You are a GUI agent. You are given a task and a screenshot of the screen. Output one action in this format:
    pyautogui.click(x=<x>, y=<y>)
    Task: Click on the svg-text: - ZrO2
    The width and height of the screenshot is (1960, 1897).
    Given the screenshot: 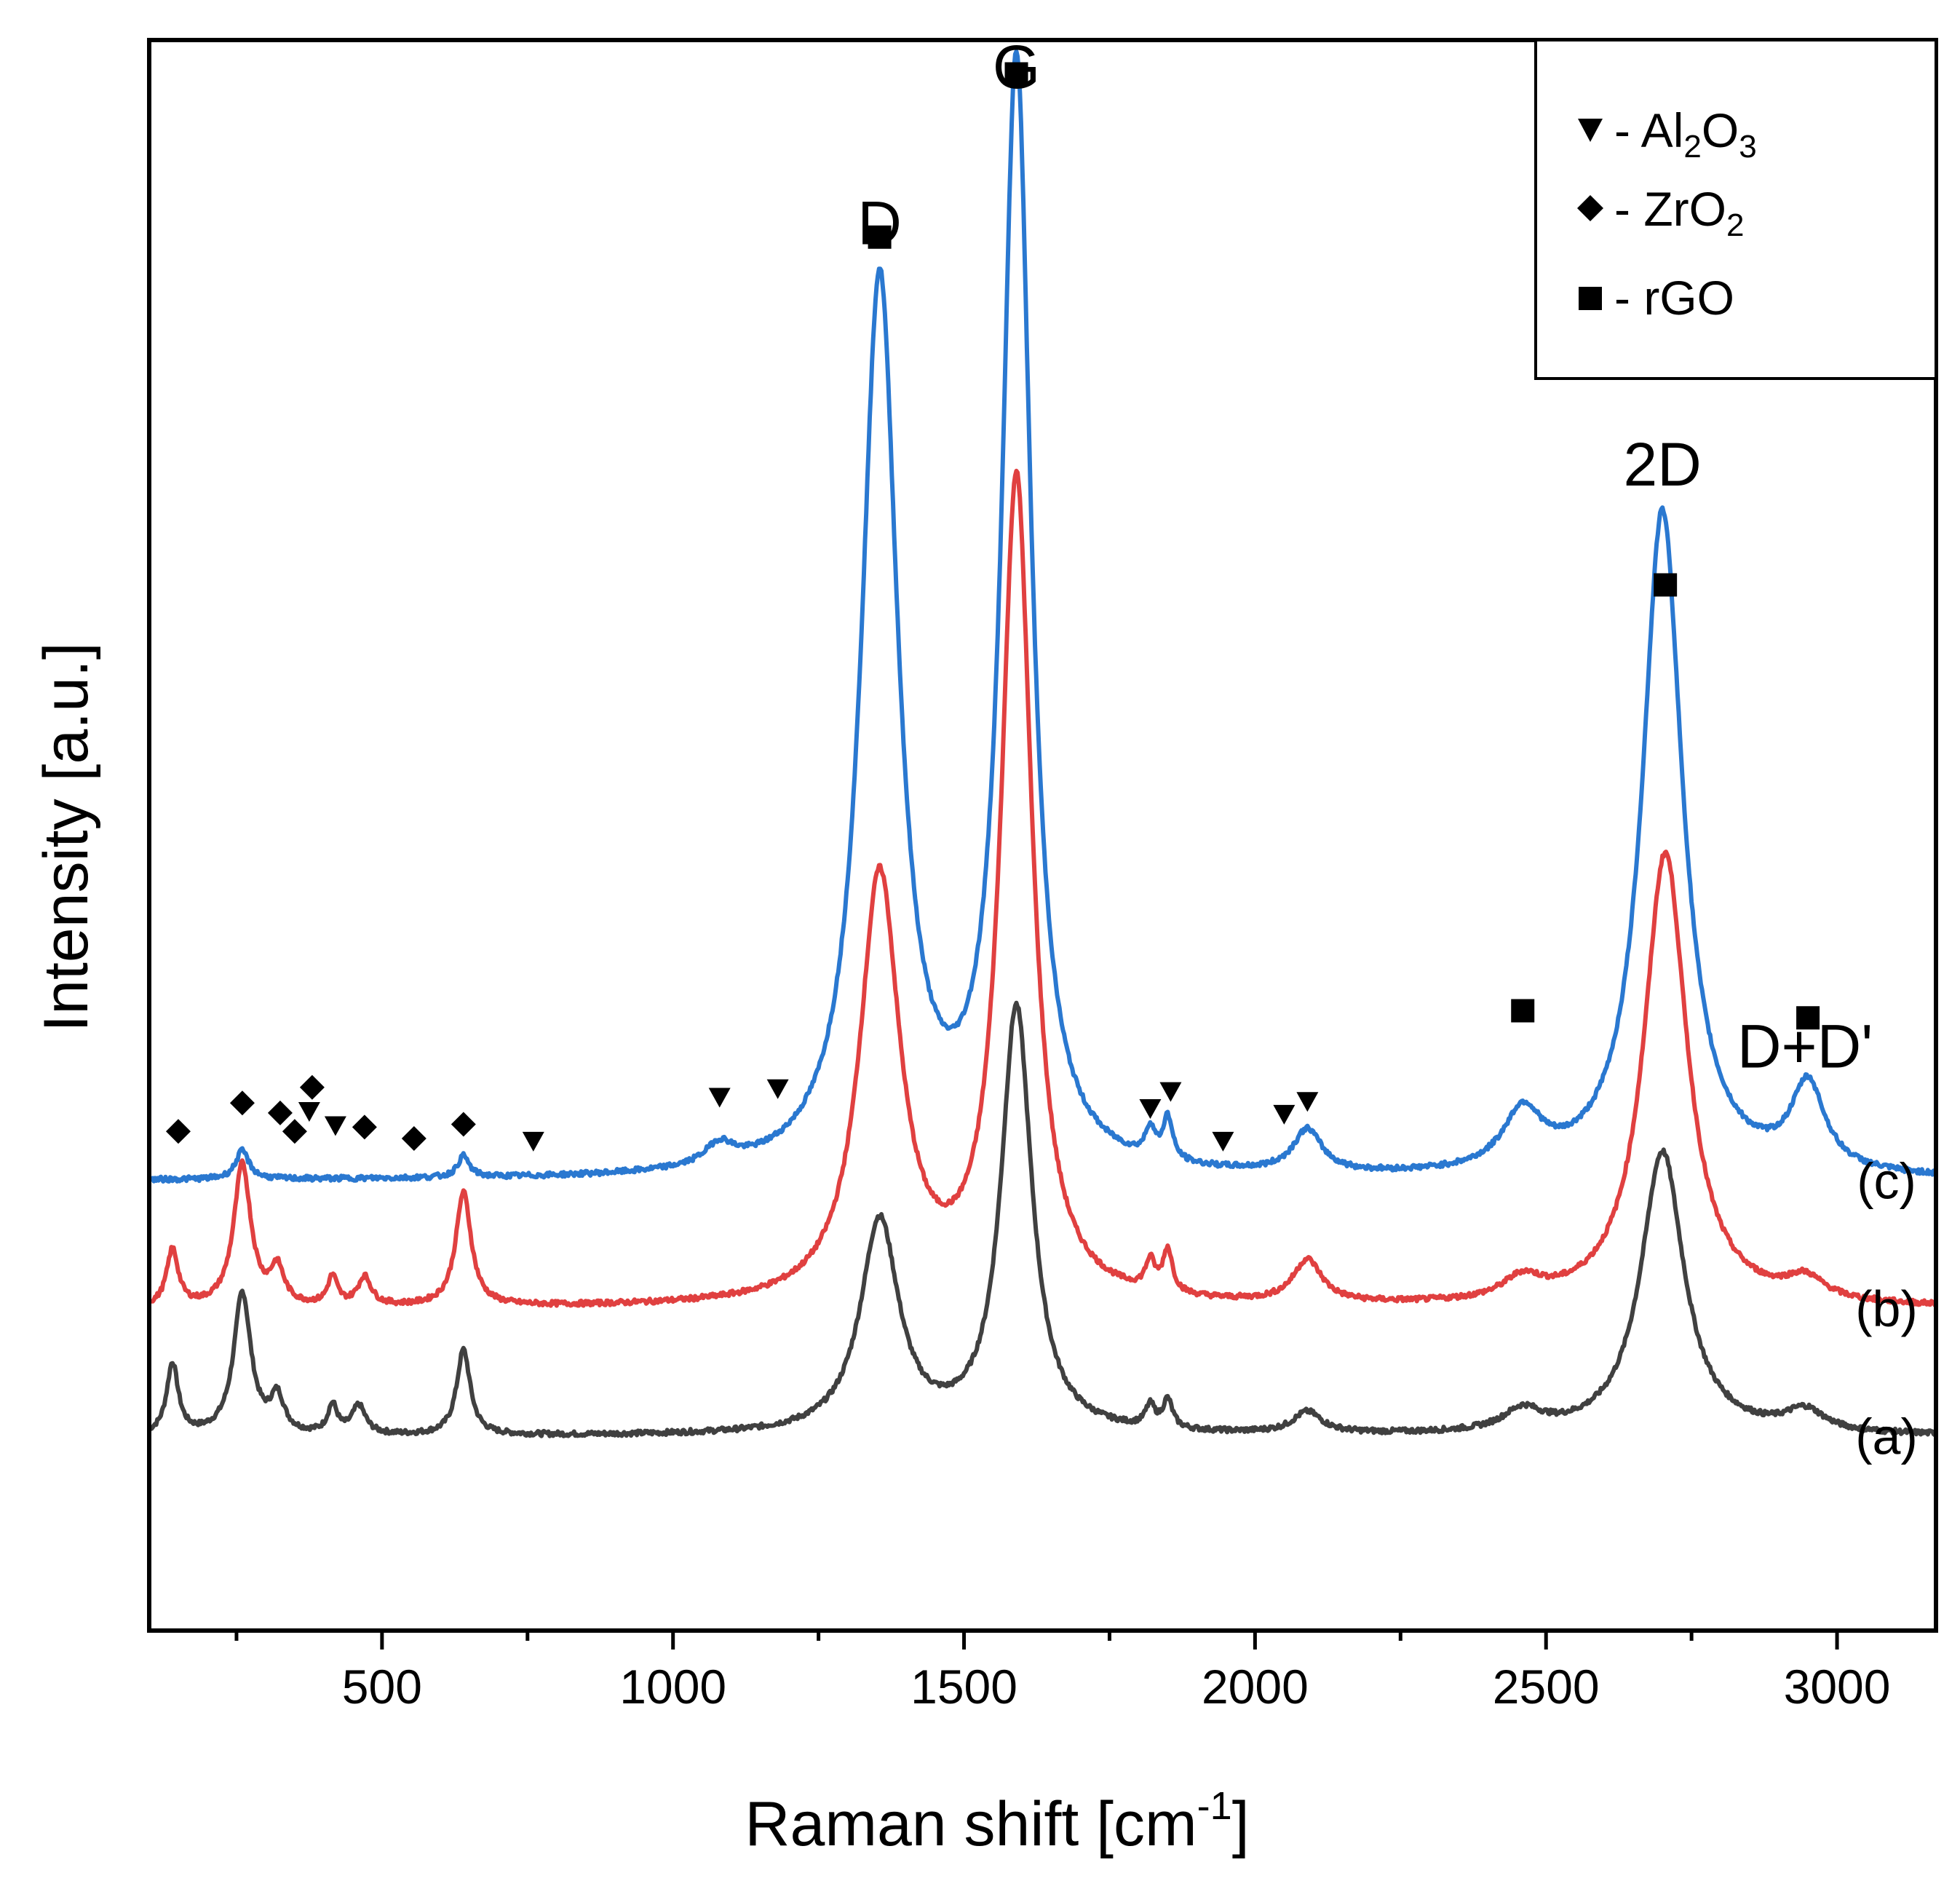 What is the action you would take?
    pyautogui.click(x=1679, y=212)
    